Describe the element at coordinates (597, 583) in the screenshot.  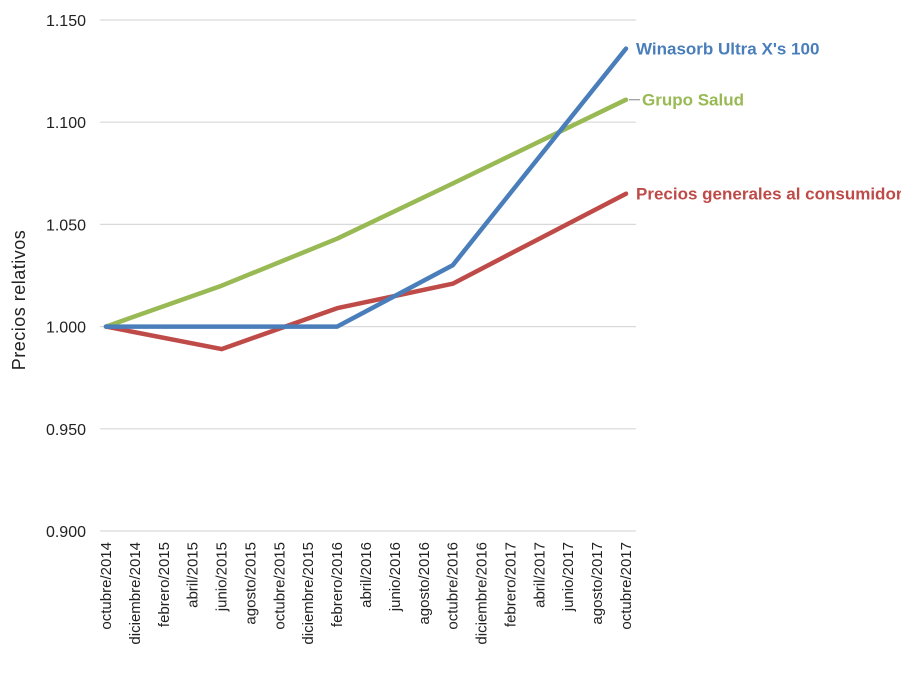
I see `x-tick-label: agosto/2017` at that location.